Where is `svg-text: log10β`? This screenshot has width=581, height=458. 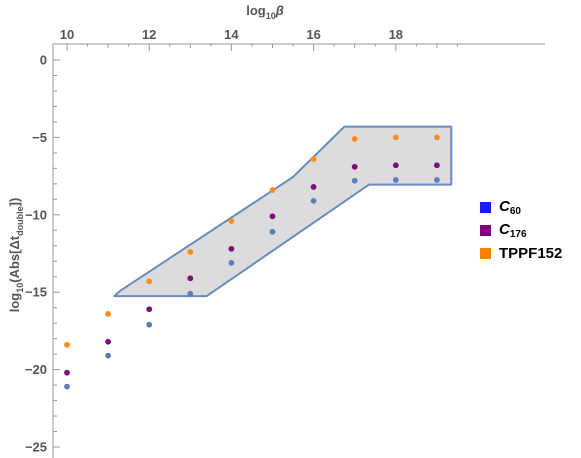 svg-text: log10β is located at coordinates (265, 12).